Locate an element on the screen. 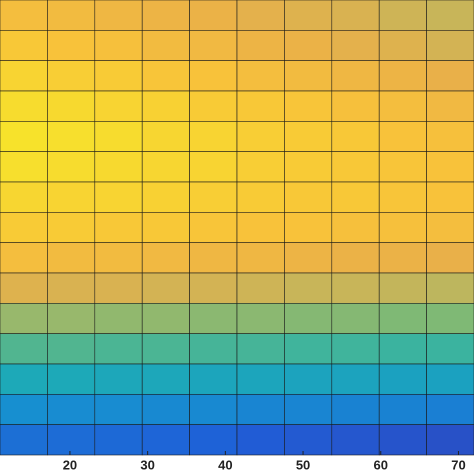 This screenshot has height=474, width=474. x-tick-label: 30 is located at coordinates (147, 464).